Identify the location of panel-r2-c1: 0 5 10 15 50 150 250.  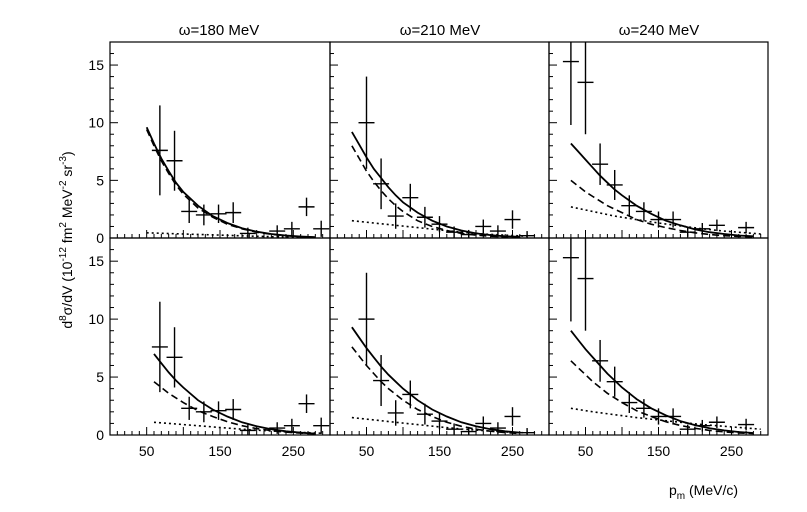
(209, 348).